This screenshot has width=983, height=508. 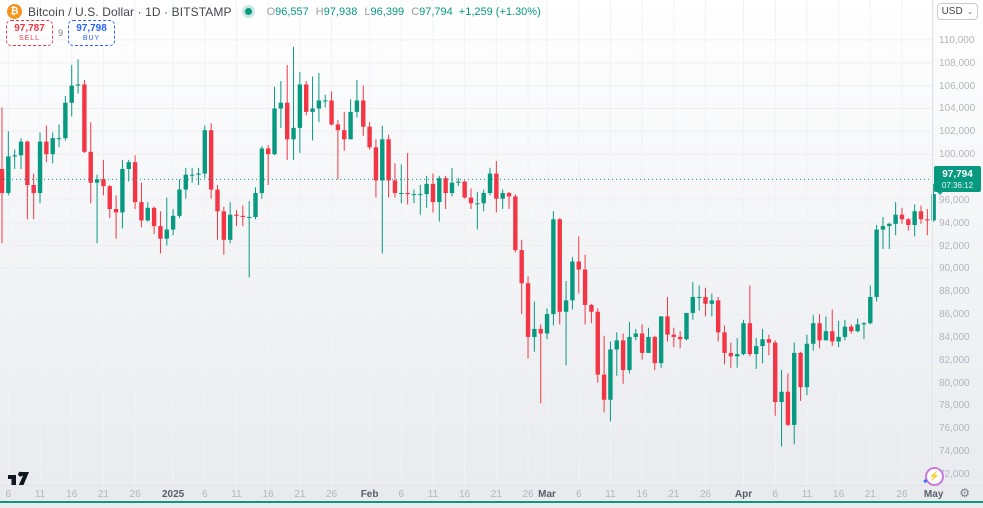 What do you see at coordinates (954, 200) in the screenshot?
I see `price-tick-label: 96,000` at bounding box center [954, 200].